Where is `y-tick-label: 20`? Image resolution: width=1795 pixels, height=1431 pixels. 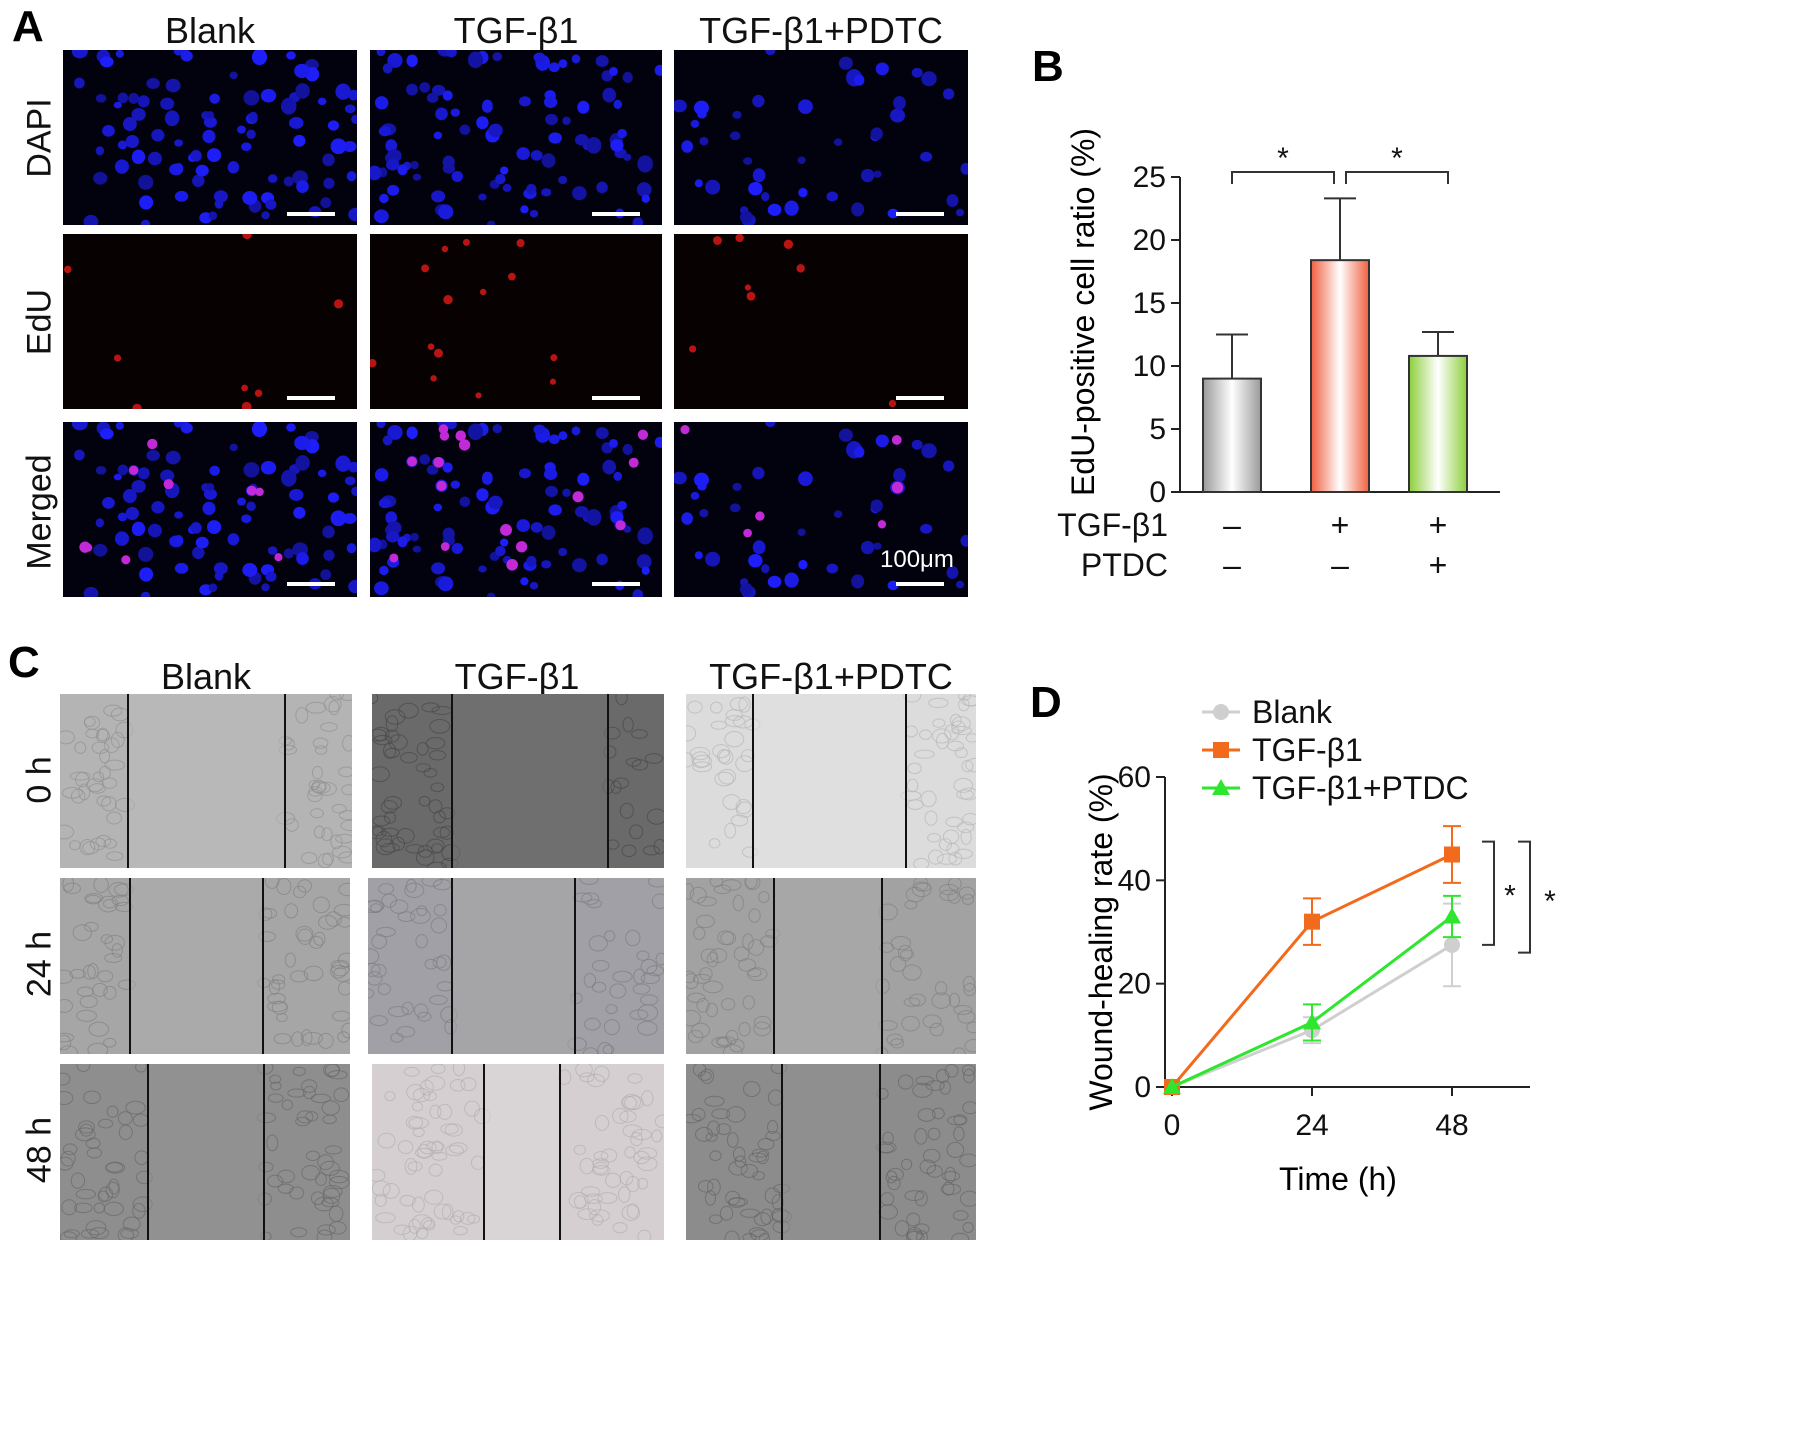 y-tick-label: 20 is located at coordinates (1134, 984).